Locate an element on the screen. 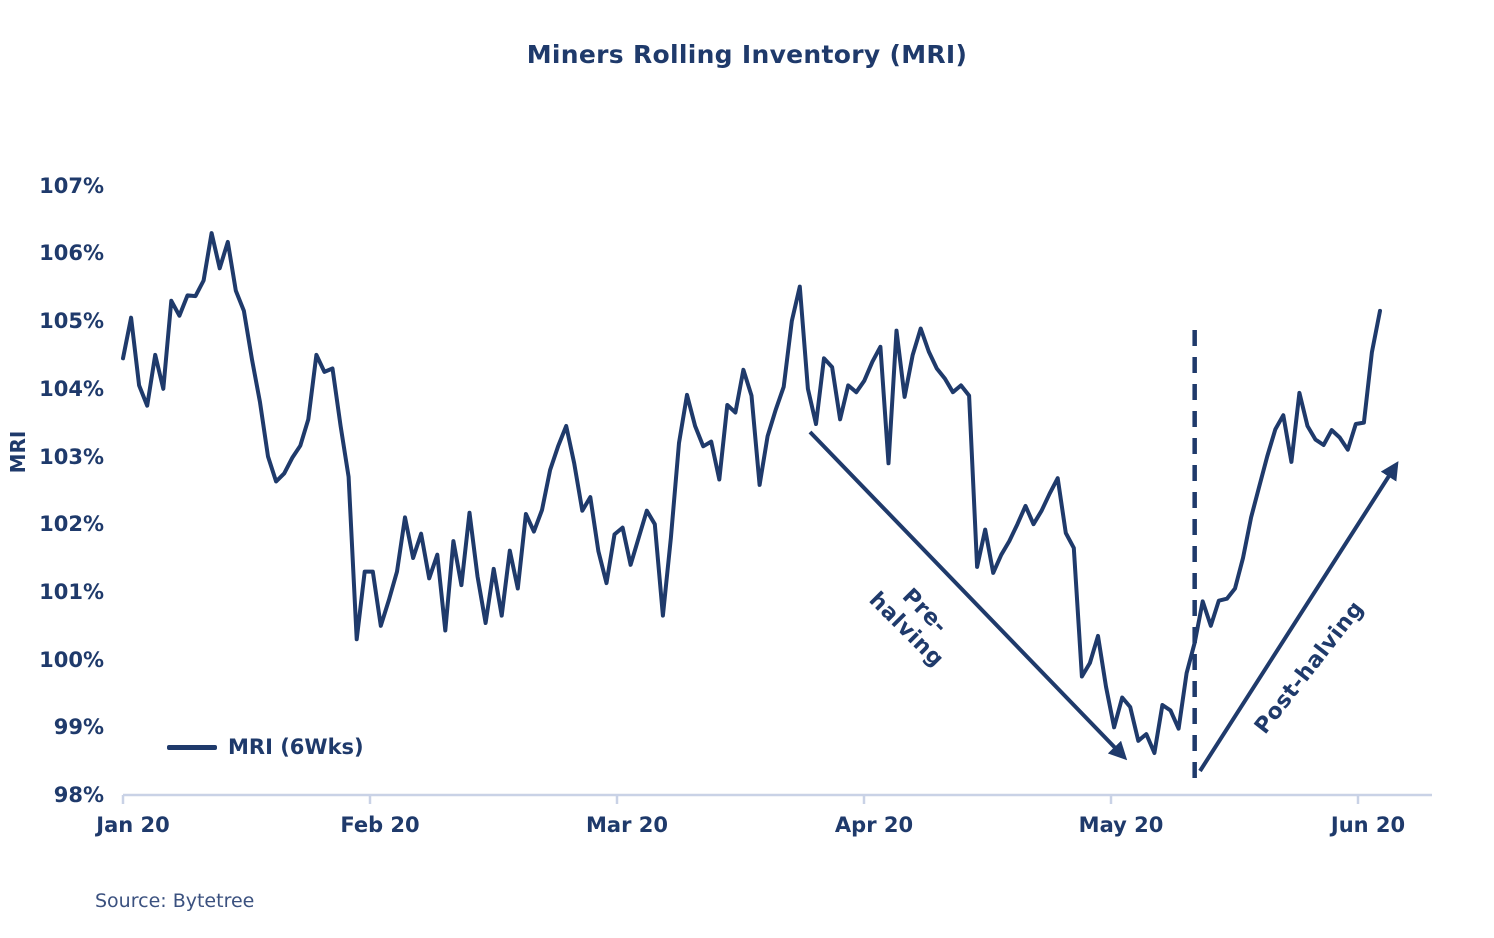  chart-title: Miners Rolling Inventory (MRI) is located at coordinates (747, 54).